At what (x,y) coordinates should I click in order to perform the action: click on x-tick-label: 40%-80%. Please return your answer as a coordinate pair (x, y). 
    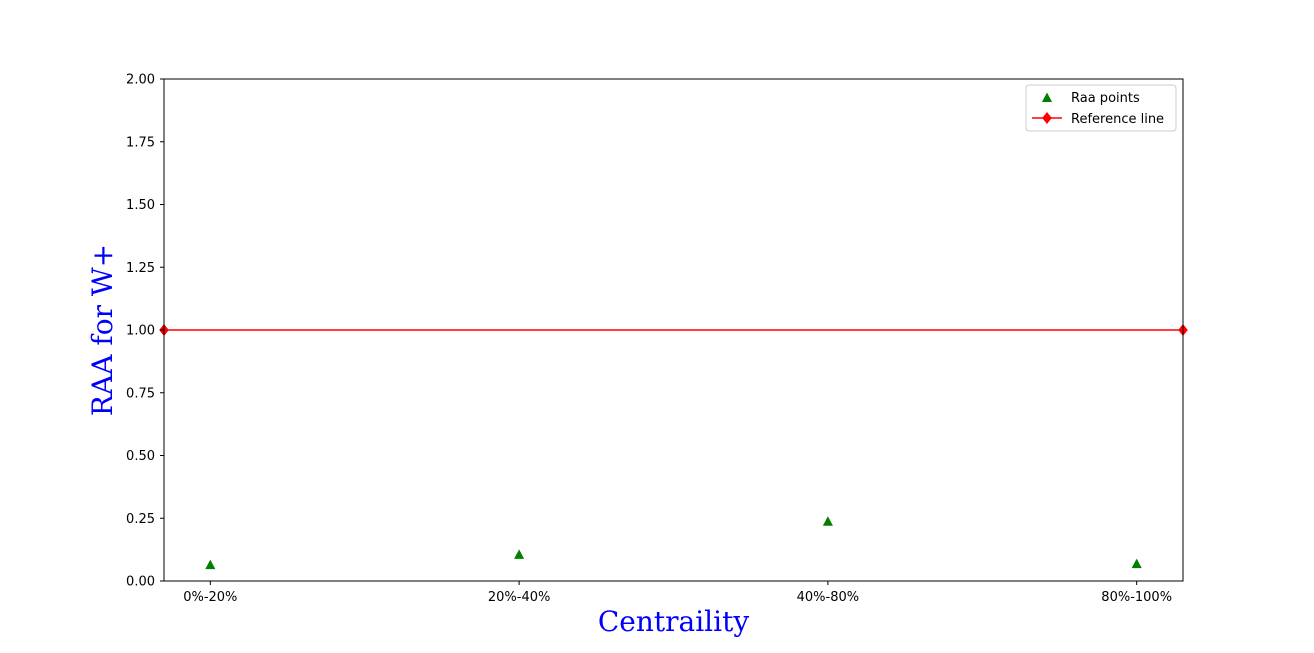
    Looking at the image, I should click on (828, 597).